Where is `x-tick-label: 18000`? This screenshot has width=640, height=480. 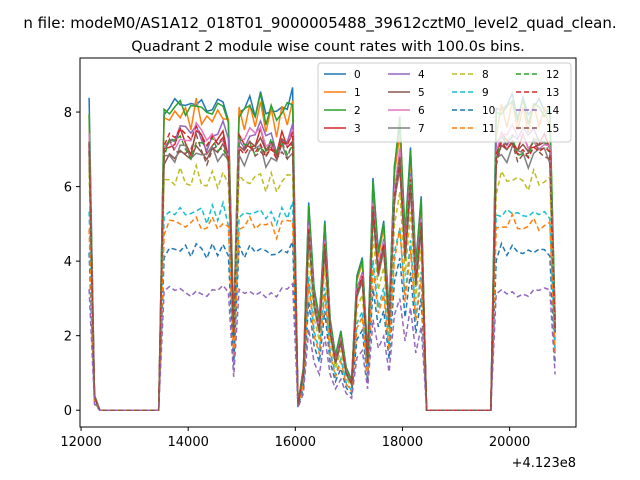
x-tick-label: 18000 is located at coordinates (402, 442).